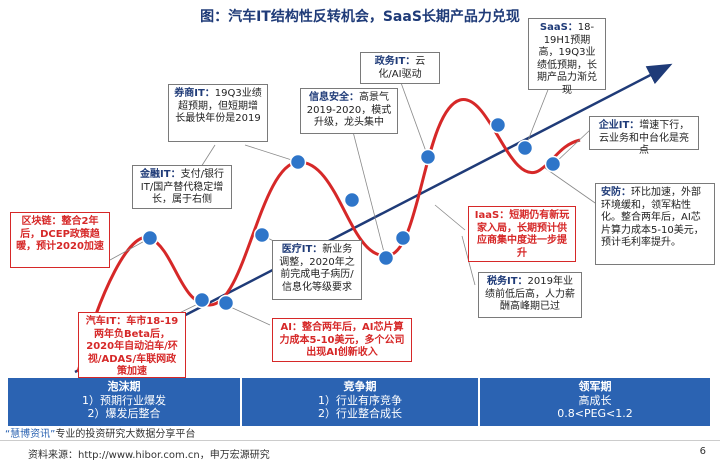  Describe the element at coordinates (360, 17) in the screenshot. I see `figure-title: 图：汽车IT结构性反转机会，SaaS长期产品力兑现` at that location.